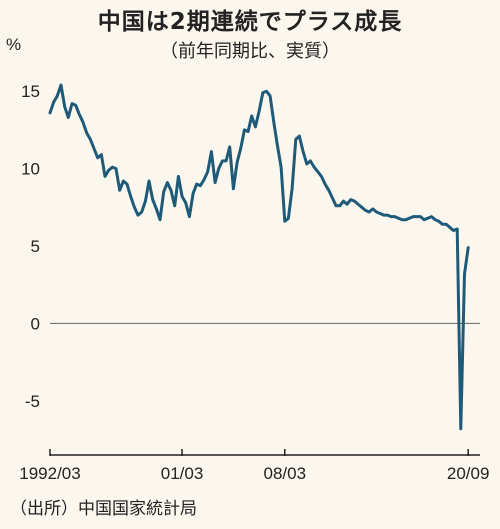 The image size is (500, 529). What do you see at coordinates (30, 169) in the screenshot?
I see `y-tick-label: 10` at bounding box center [30, 169].